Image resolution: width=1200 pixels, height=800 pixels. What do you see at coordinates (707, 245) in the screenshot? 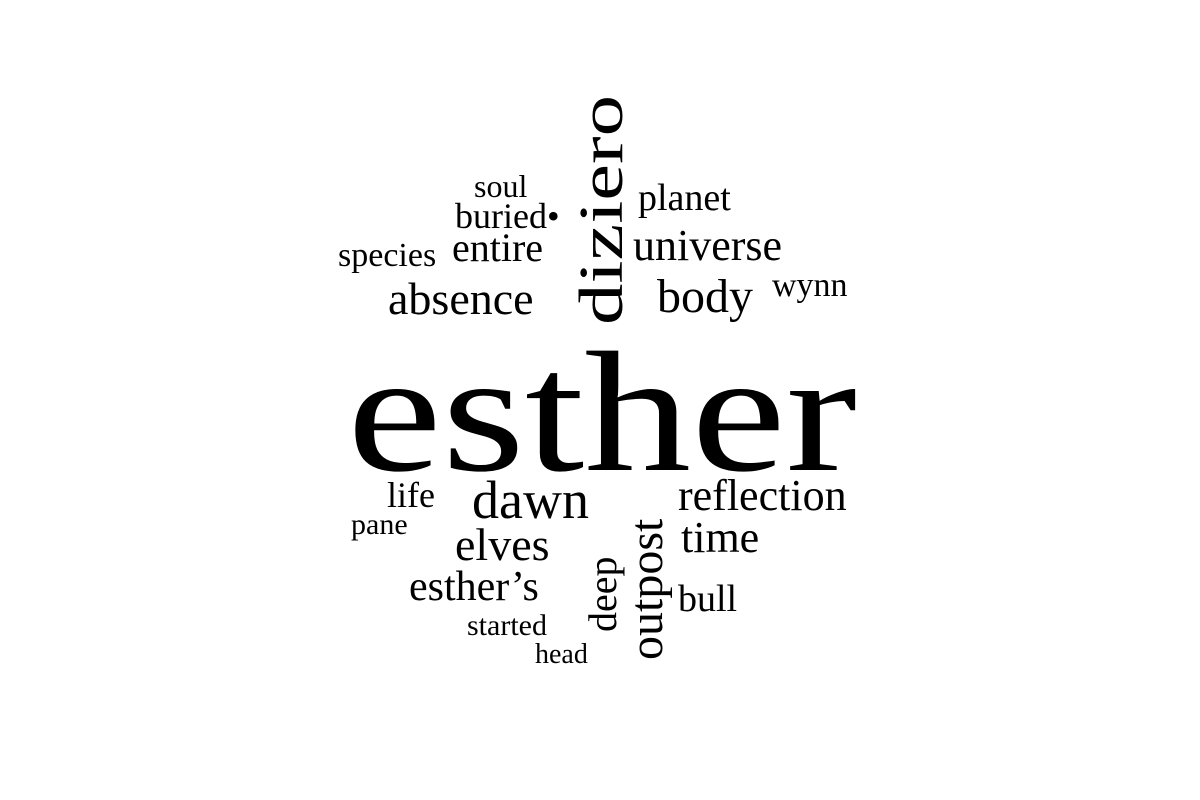
I see `word-universe: universe` at bounding box center [707, 245].